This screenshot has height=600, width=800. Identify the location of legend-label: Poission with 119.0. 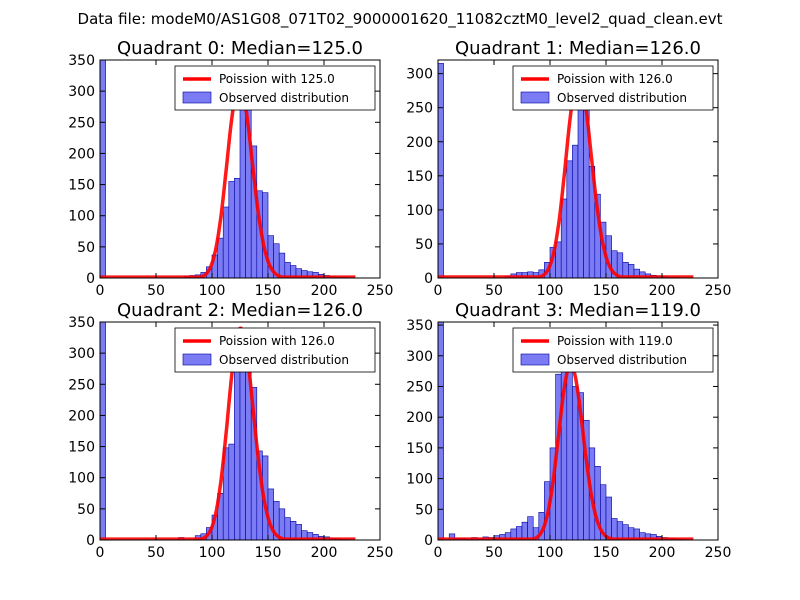
(615, 341).